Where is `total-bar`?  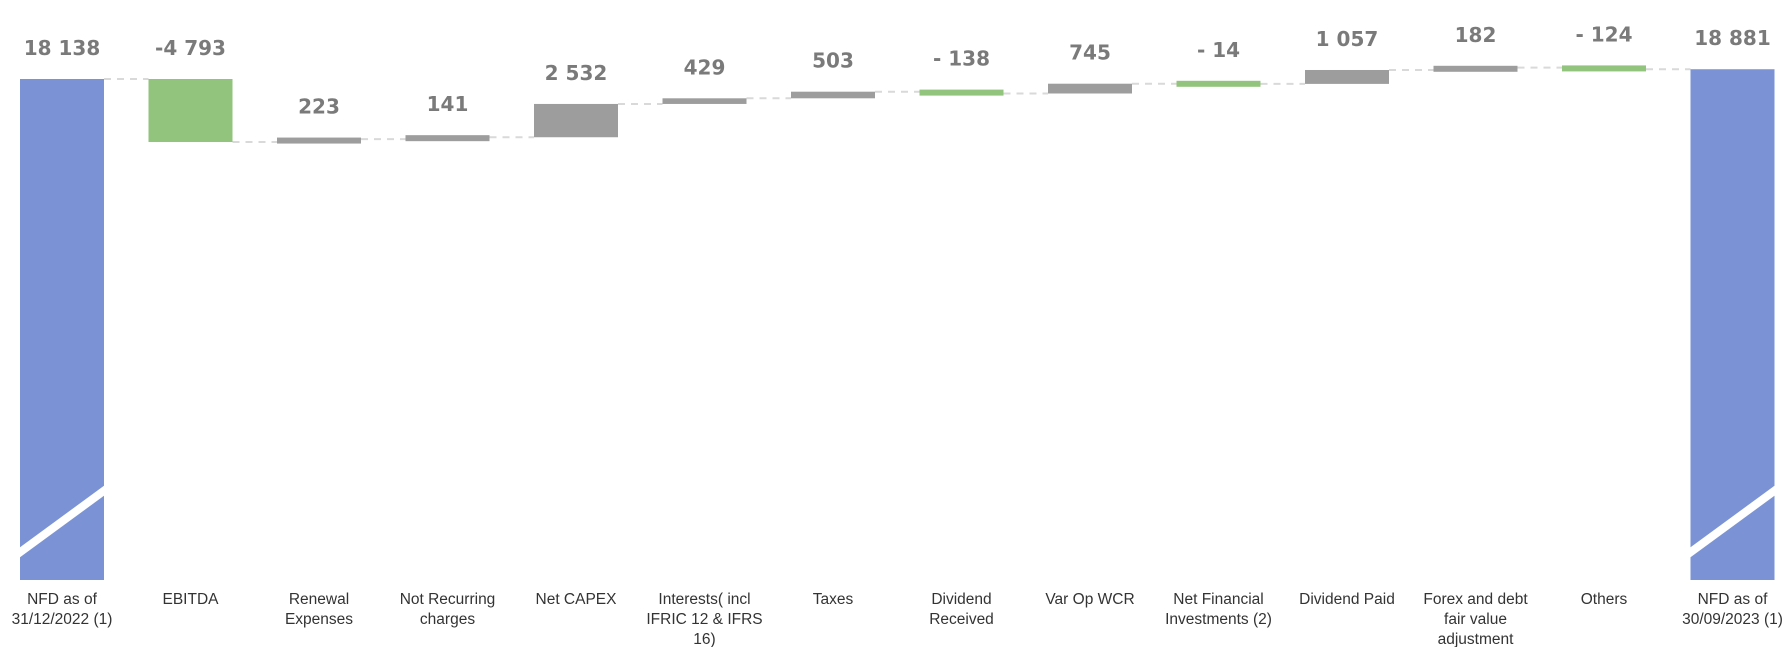 total-bar is located at coordinates (1732, 324).